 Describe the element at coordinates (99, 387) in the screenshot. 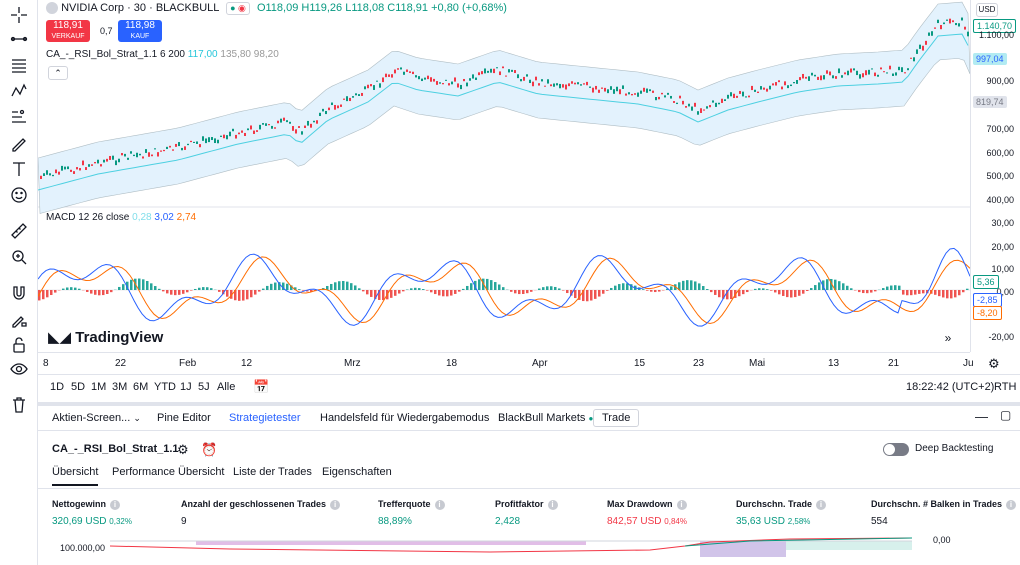

I see `range-1m: 1M` at that location.